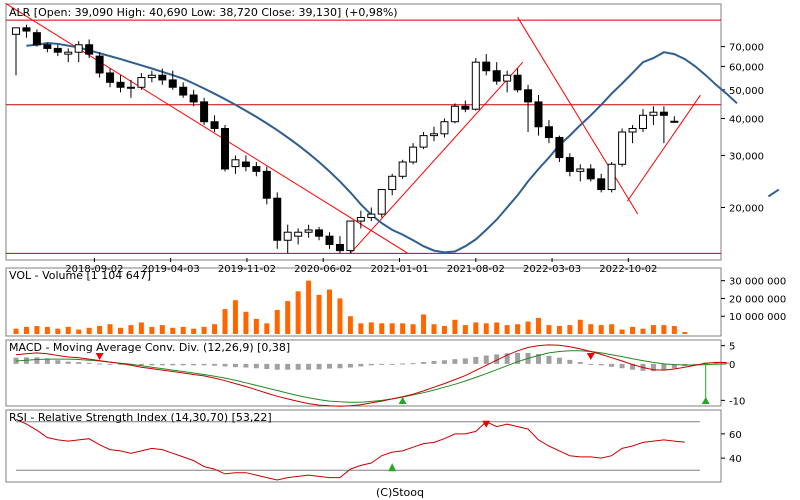 The width and height of the screenshot is (800, 500). What do you see at coordinates (392, 467) in the screenshot?
I see `rsi-buy-marker` at bounding box center [392, 467].